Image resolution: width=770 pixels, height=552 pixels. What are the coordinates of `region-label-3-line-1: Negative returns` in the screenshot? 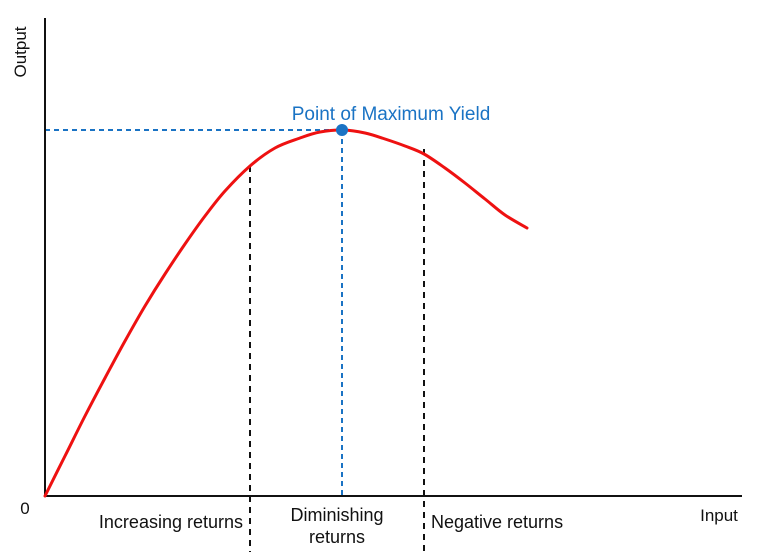 It's located at (497, 522).